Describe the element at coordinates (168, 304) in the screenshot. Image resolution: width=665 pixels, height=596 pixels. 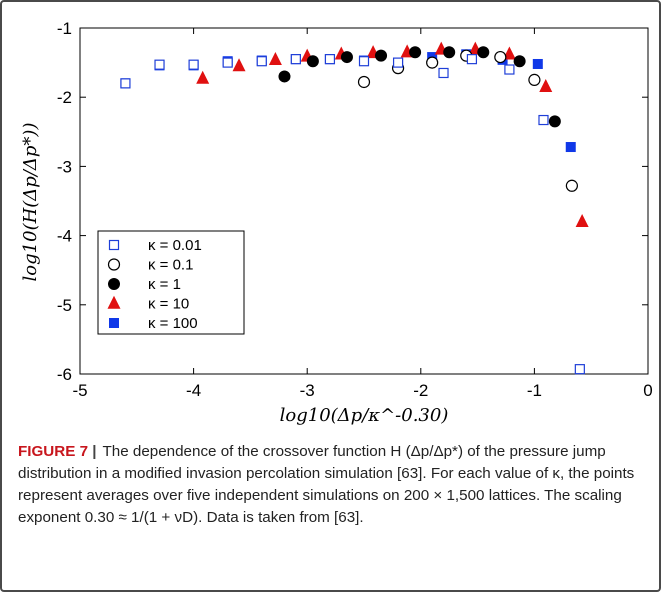
I see `legend-label: κ = 10` at that location.